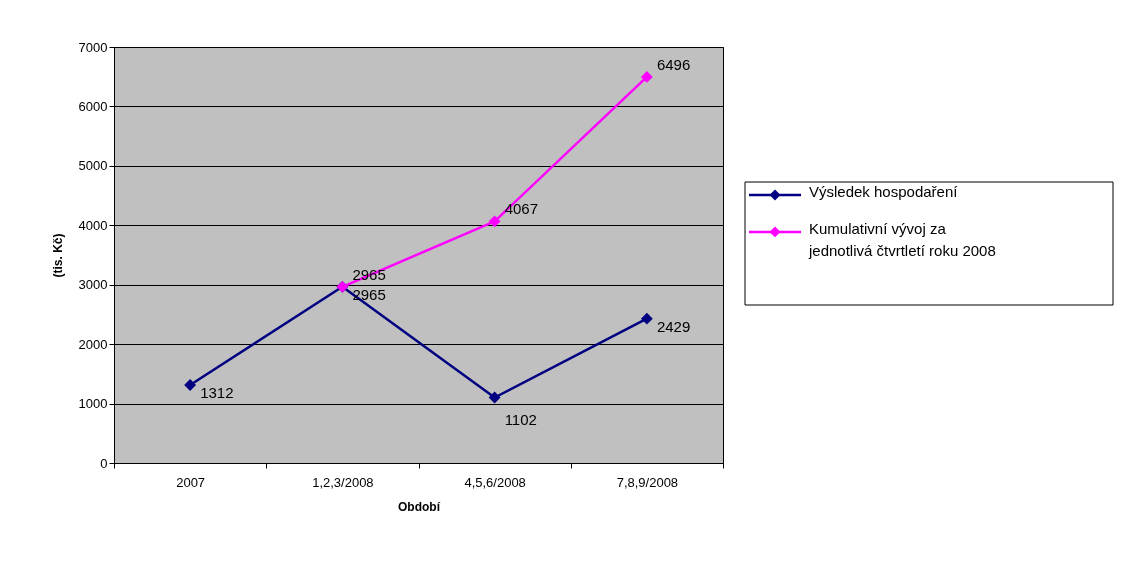  I want to click on y-tick-label: 7000, so click(93, 47).